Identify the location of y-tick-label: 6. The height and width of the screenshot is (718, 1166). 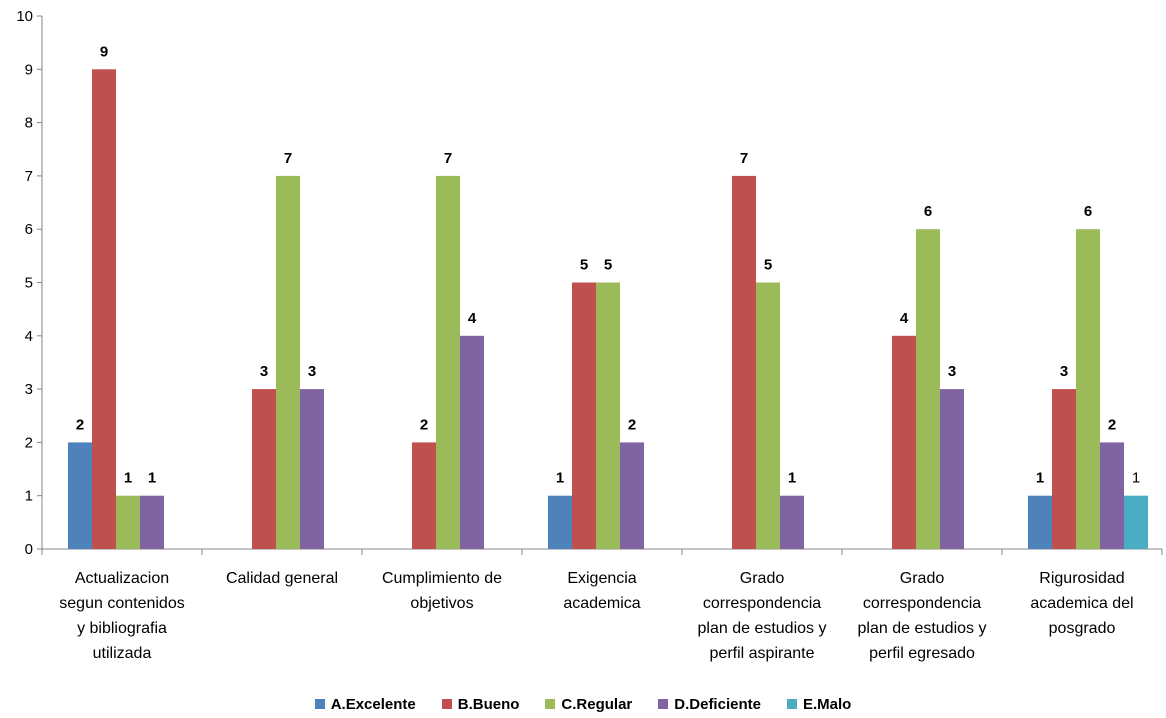
(29, 229).